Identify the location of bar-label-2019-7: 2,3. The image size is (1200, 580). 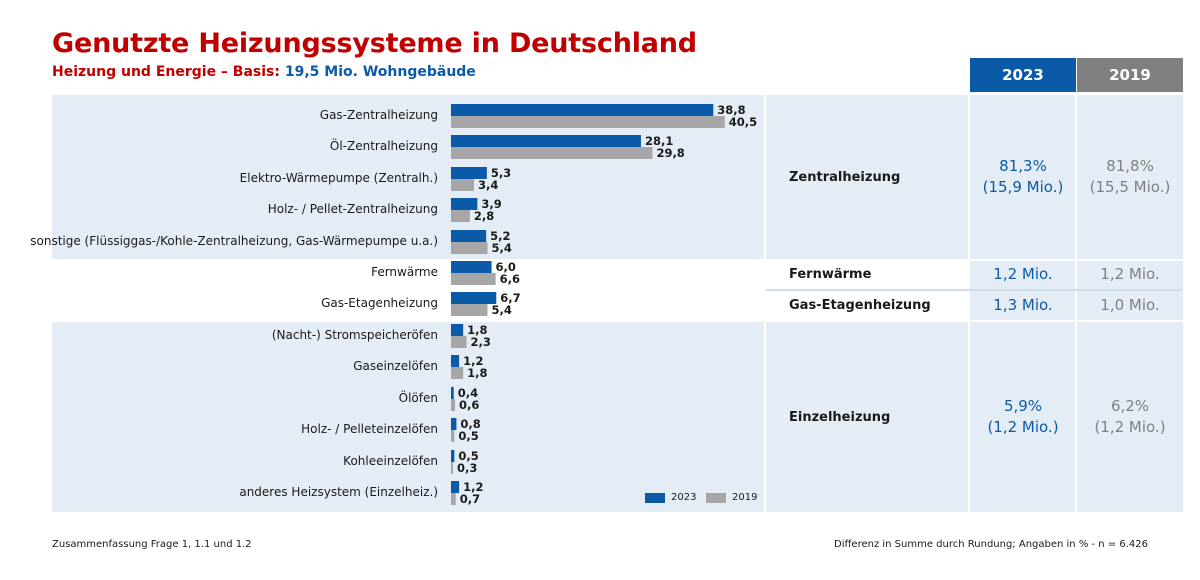
(481, 342).